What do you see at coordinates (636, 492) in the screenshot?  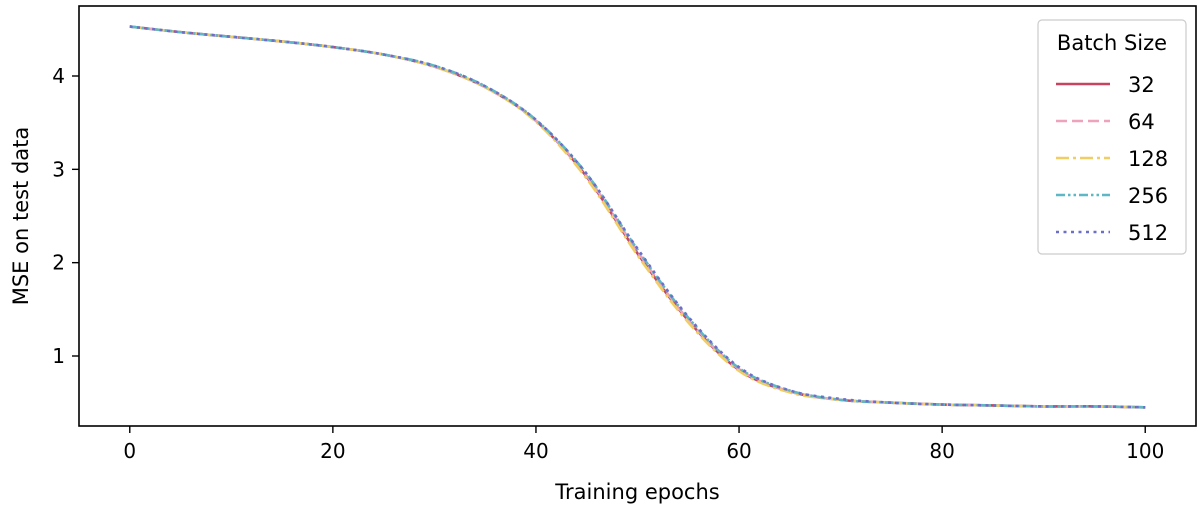 I see `x-axis-label: Training epochs` at bounding box center [636, 492].